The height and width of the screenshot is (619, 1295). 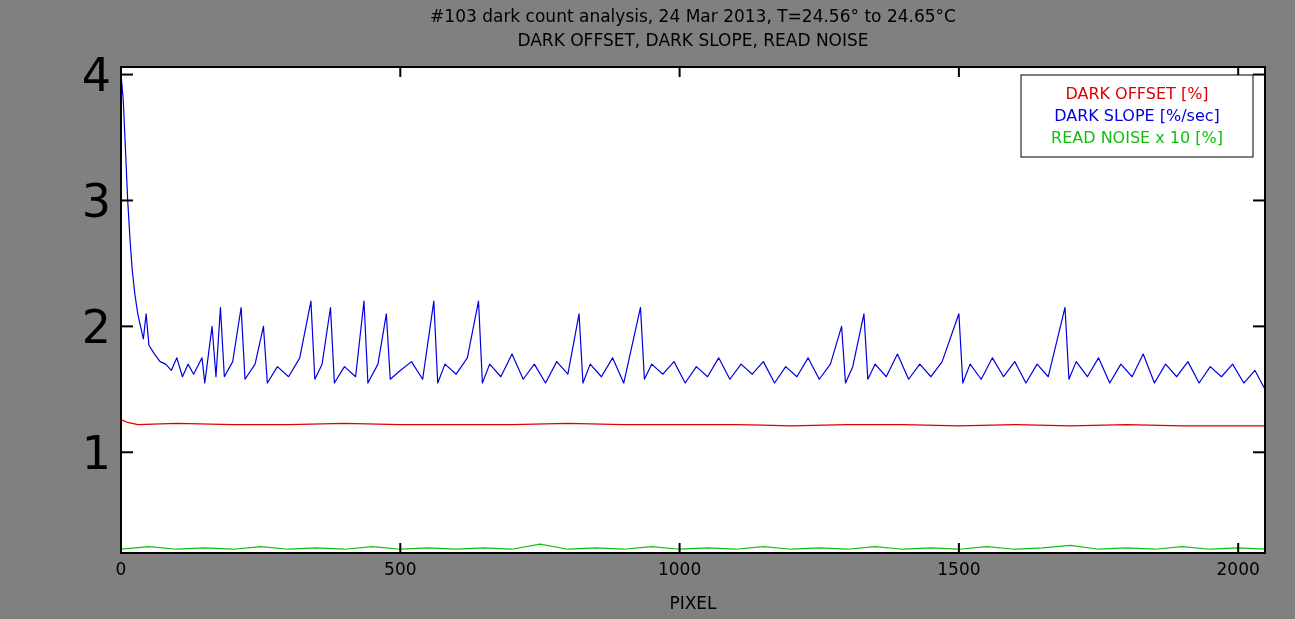 What do you see at coordinates (693, 422) in the screenshot?
I see `line-series` at bounding box center [693, 422].